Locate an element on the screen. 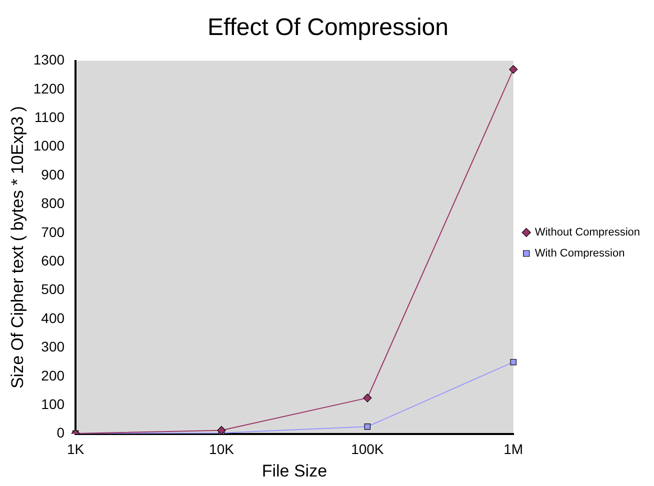 This screenshot has height=486, width=654. chart-title: Effect Of Compression is located at coordinates (328, 28).